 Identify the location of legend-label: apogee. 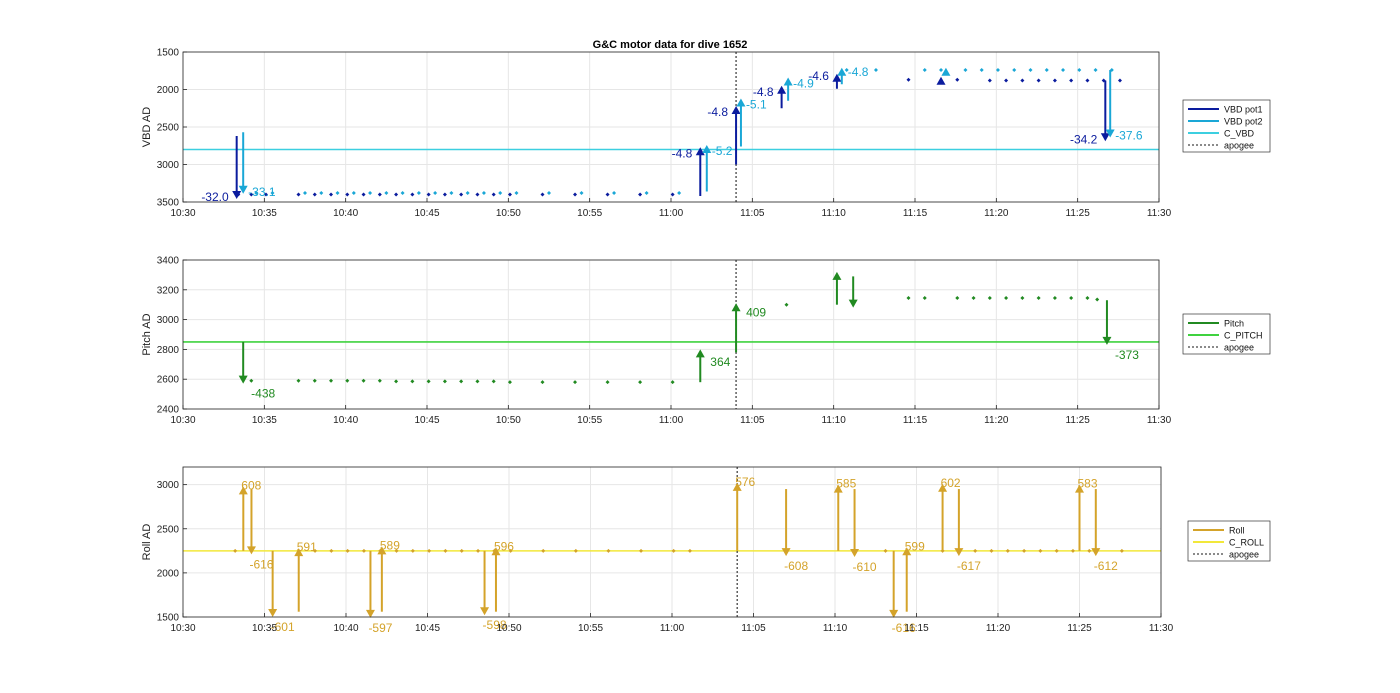
(1239, 146).